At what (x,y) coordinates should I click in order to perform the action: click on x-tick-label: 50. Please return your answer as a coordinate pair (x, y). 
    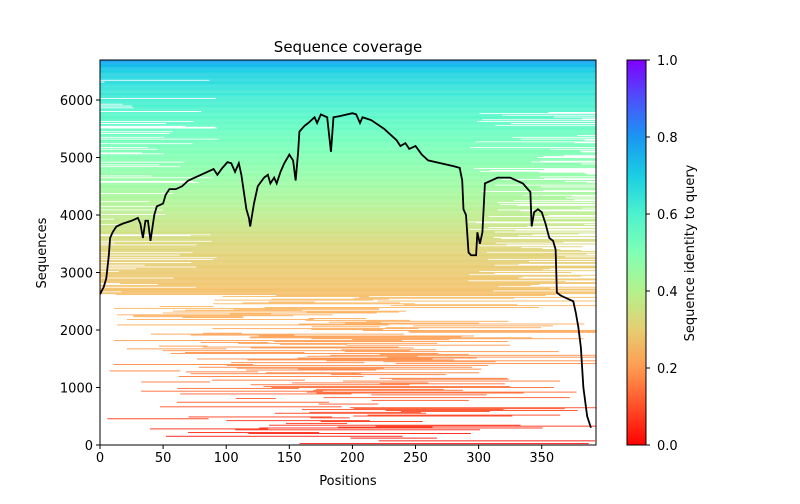
    Looking at the image, I should click on (163, 458).